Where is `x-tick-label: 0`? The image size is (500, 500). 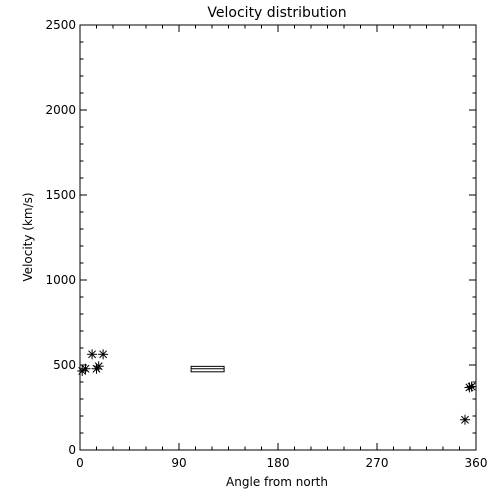
x-tick-label: 0 is located at coordinates (80, 463).